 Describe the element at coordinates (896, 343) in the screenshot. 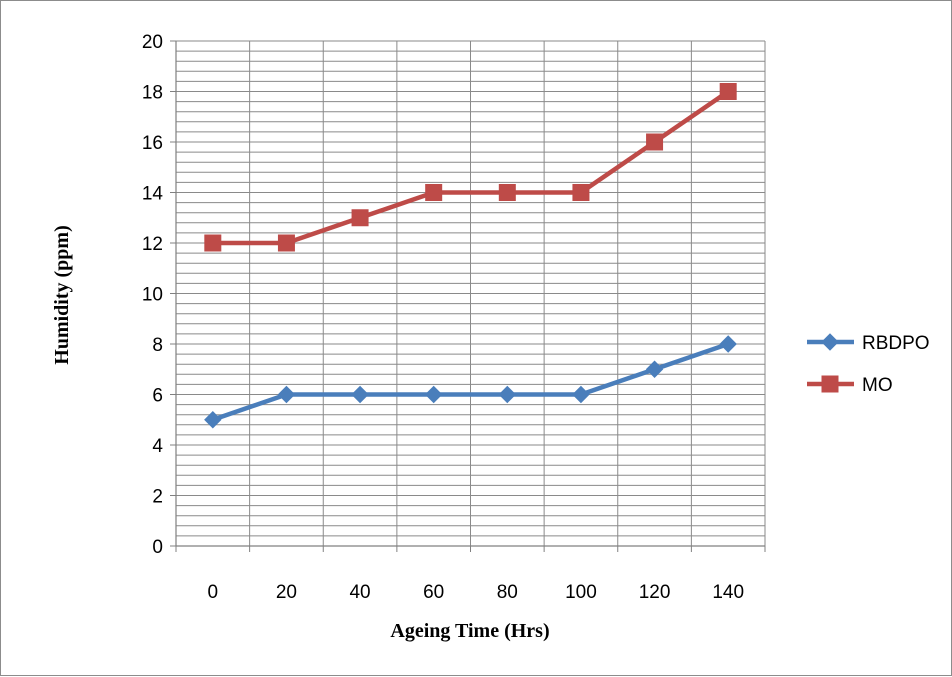

I see `legend-label-rbdpo: RBDPO` at that location.